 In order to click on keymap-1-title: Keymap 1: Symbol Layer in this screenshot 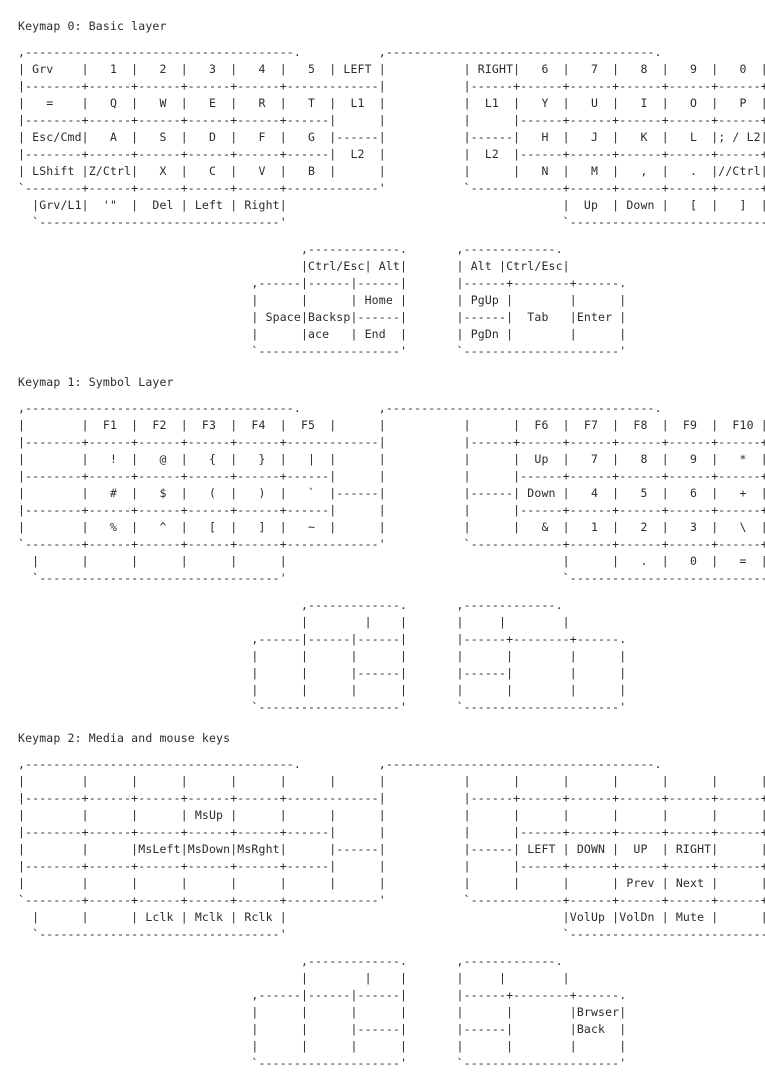, I will do `click(96, 382)`.